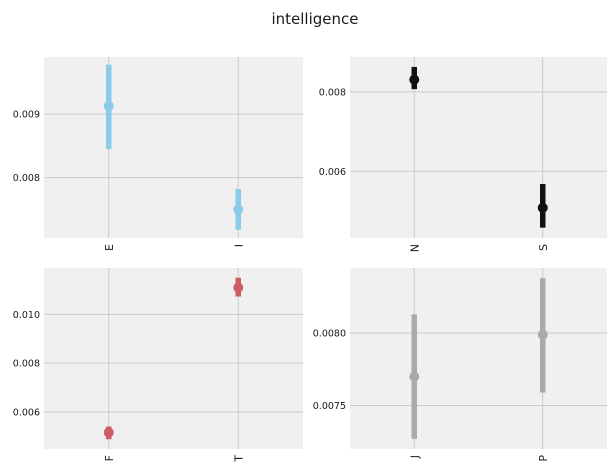 This screenshot has height=470, width=613. Describe the element at coordinates (414, 457) in the screenshot. I see `x-tick-label: J` at that location.